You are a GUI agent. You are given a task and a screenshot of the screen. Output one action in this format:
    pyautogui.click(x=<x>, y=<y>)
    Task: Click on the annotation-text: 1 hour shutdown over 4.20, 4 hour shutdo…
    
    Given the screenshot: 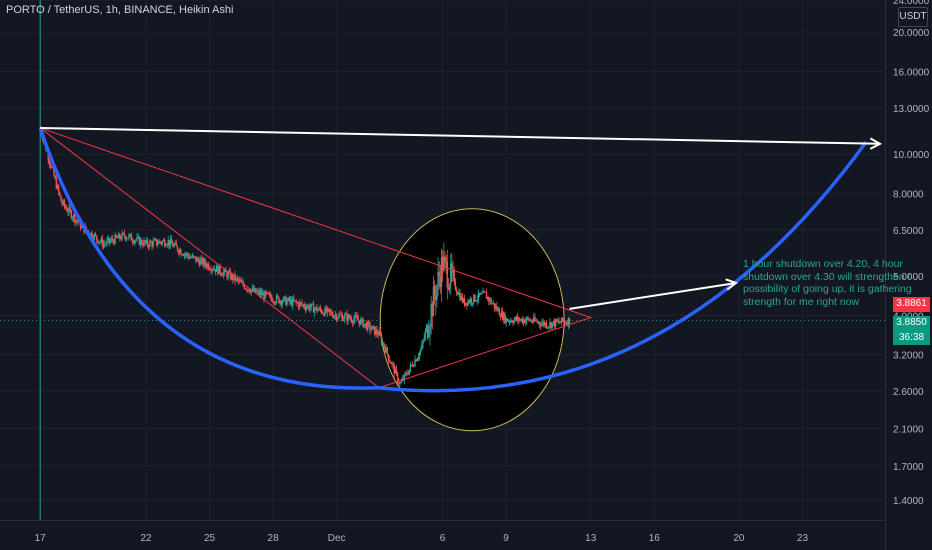 What is the action you would take?
    pyautogui.click(x=827, y=283)
    